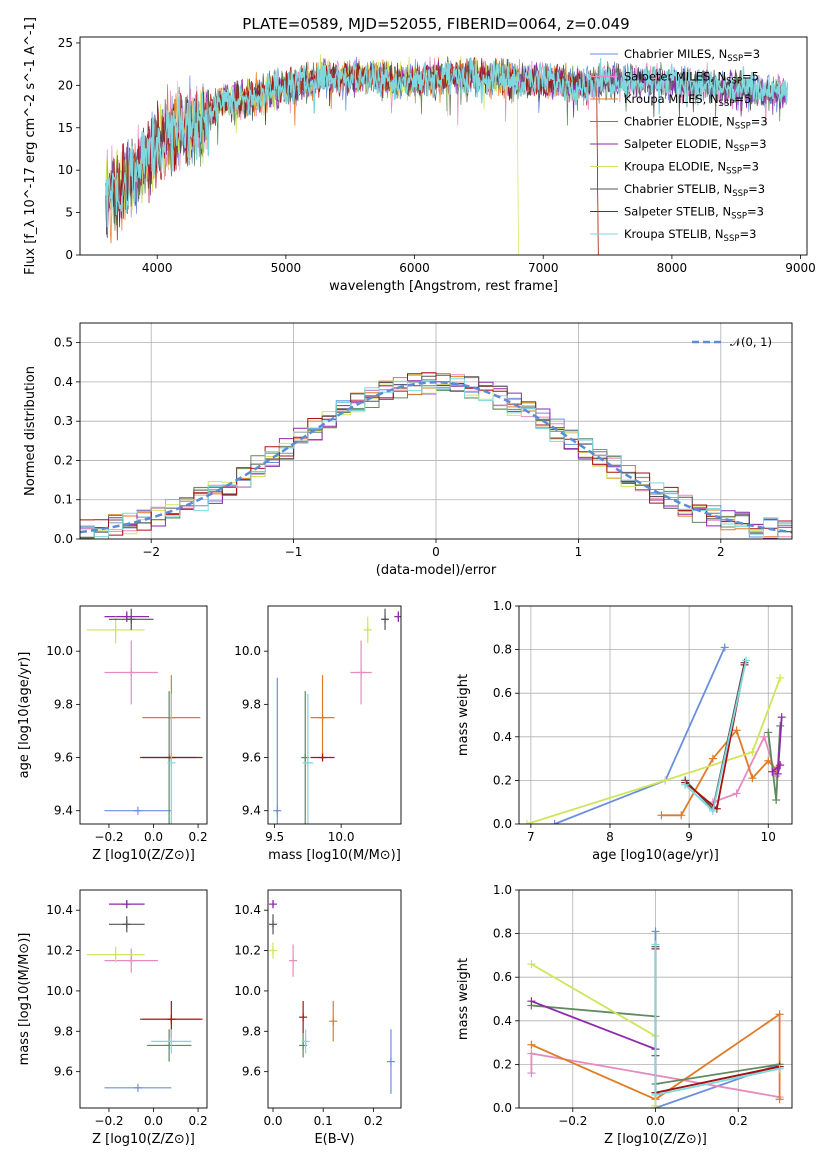 Image resolution: width=819 pixels, height=1170 pixels. What do you see at coordinates (151, 552) in the screenshot?
I see `x-tick-label: −2` at bounding box center [151, 552].